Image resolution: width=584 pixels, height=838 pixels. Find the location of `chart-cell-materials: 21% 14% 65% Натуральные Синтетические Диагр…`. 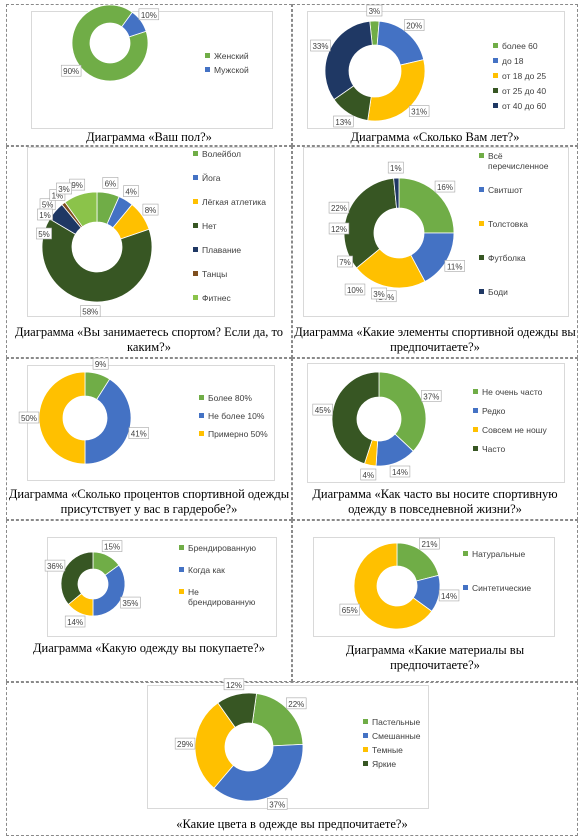

chart-cell-materials: 21% 14% 65% Натуральные Синтетические Диагр… is located at coordinates (435, 601).